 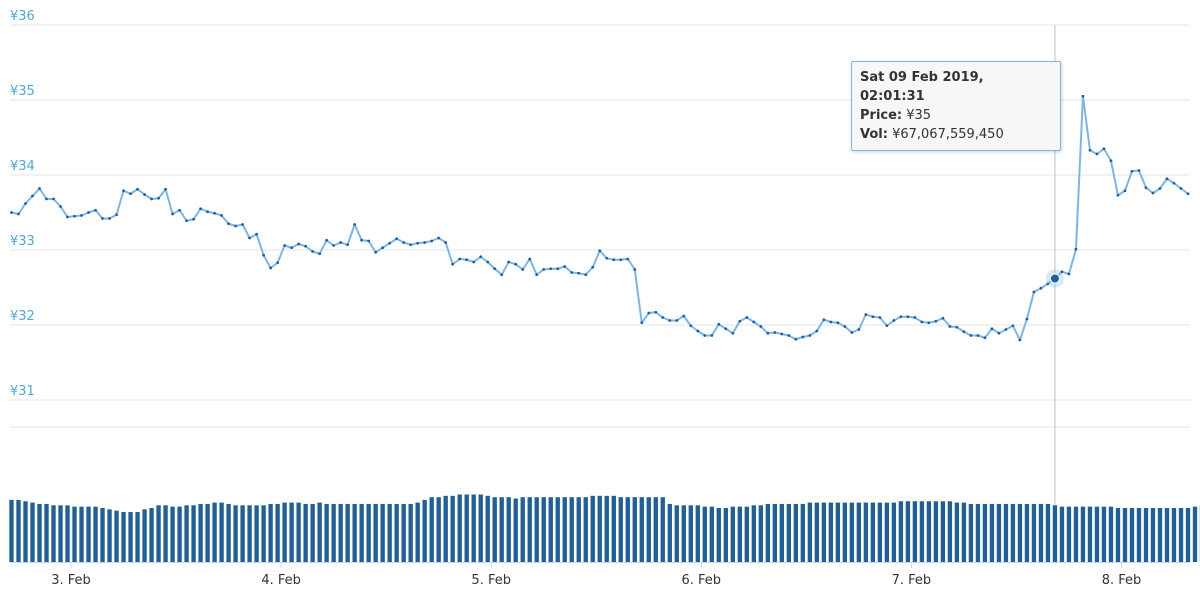 I want to click on y-tick-label: ¥35, so click(x=22, y=91).